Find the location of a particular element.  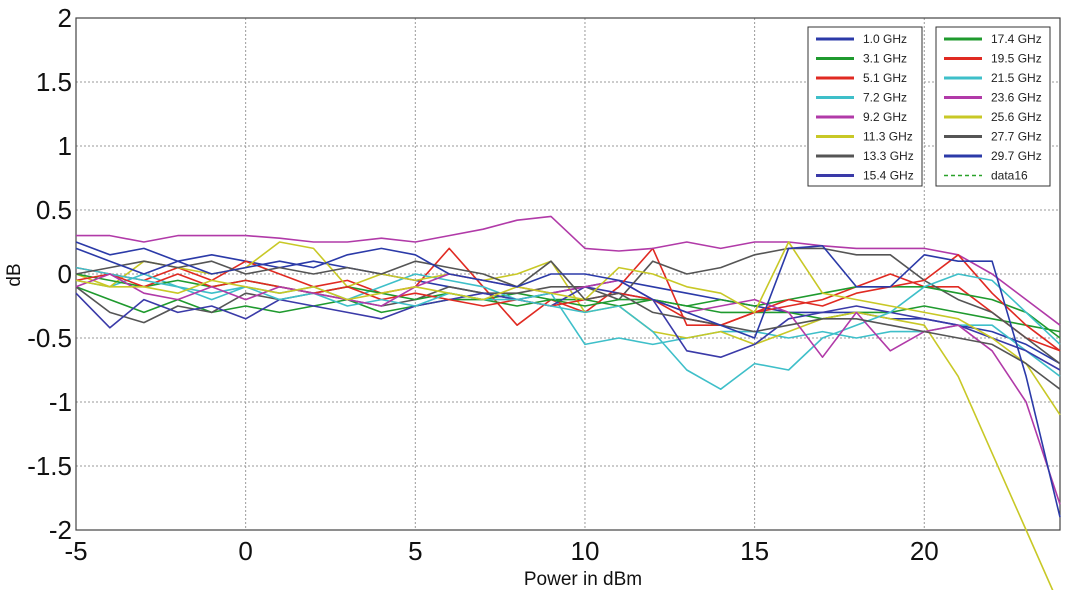

x-tick-label-1: 0 is located at coordinates (245, 551).